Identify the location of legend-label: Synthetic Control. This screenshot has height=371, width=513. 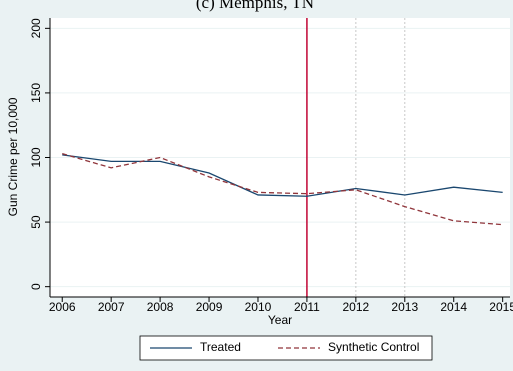
(373, 347).